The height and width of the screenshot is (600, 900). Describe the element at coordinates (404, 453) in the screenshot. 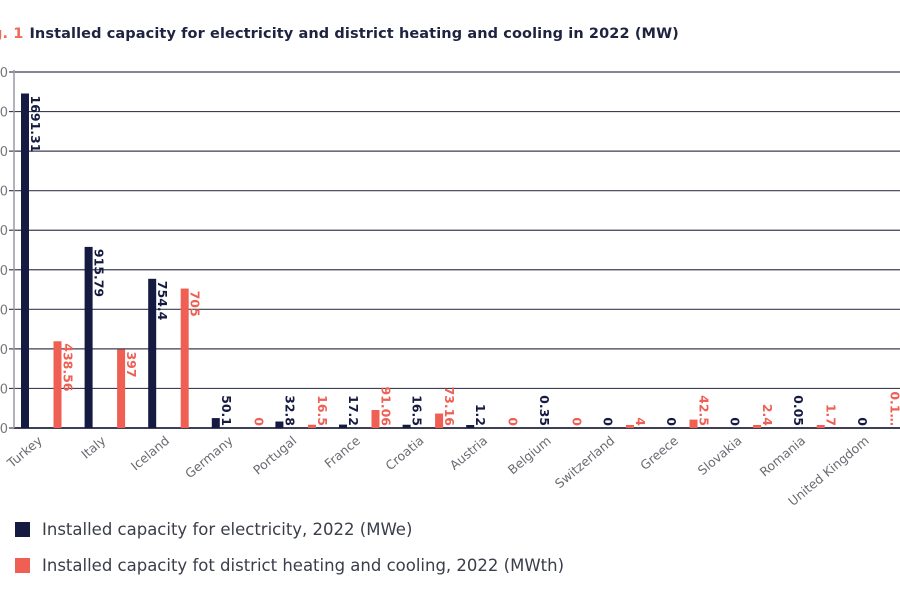

I see `x-tick-label: Croatia` at that location.